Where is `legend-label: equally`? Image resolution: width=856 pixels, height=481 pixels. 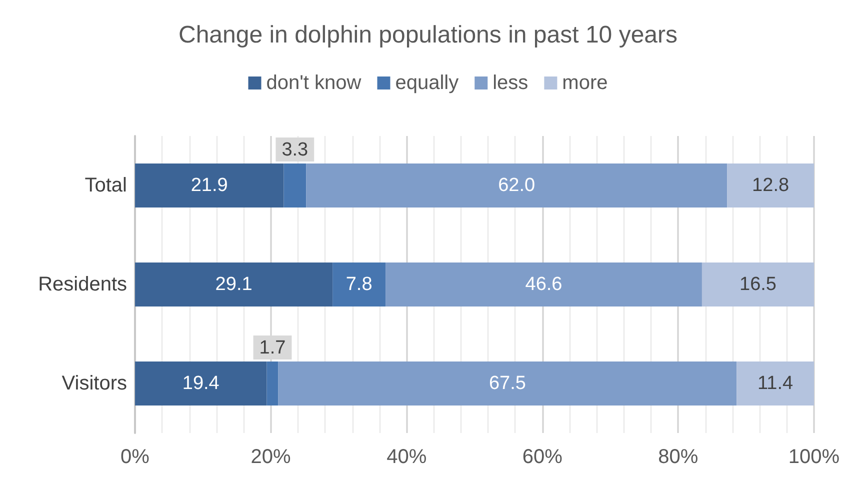 legend-label: equally is located at coordinates (427, 83).